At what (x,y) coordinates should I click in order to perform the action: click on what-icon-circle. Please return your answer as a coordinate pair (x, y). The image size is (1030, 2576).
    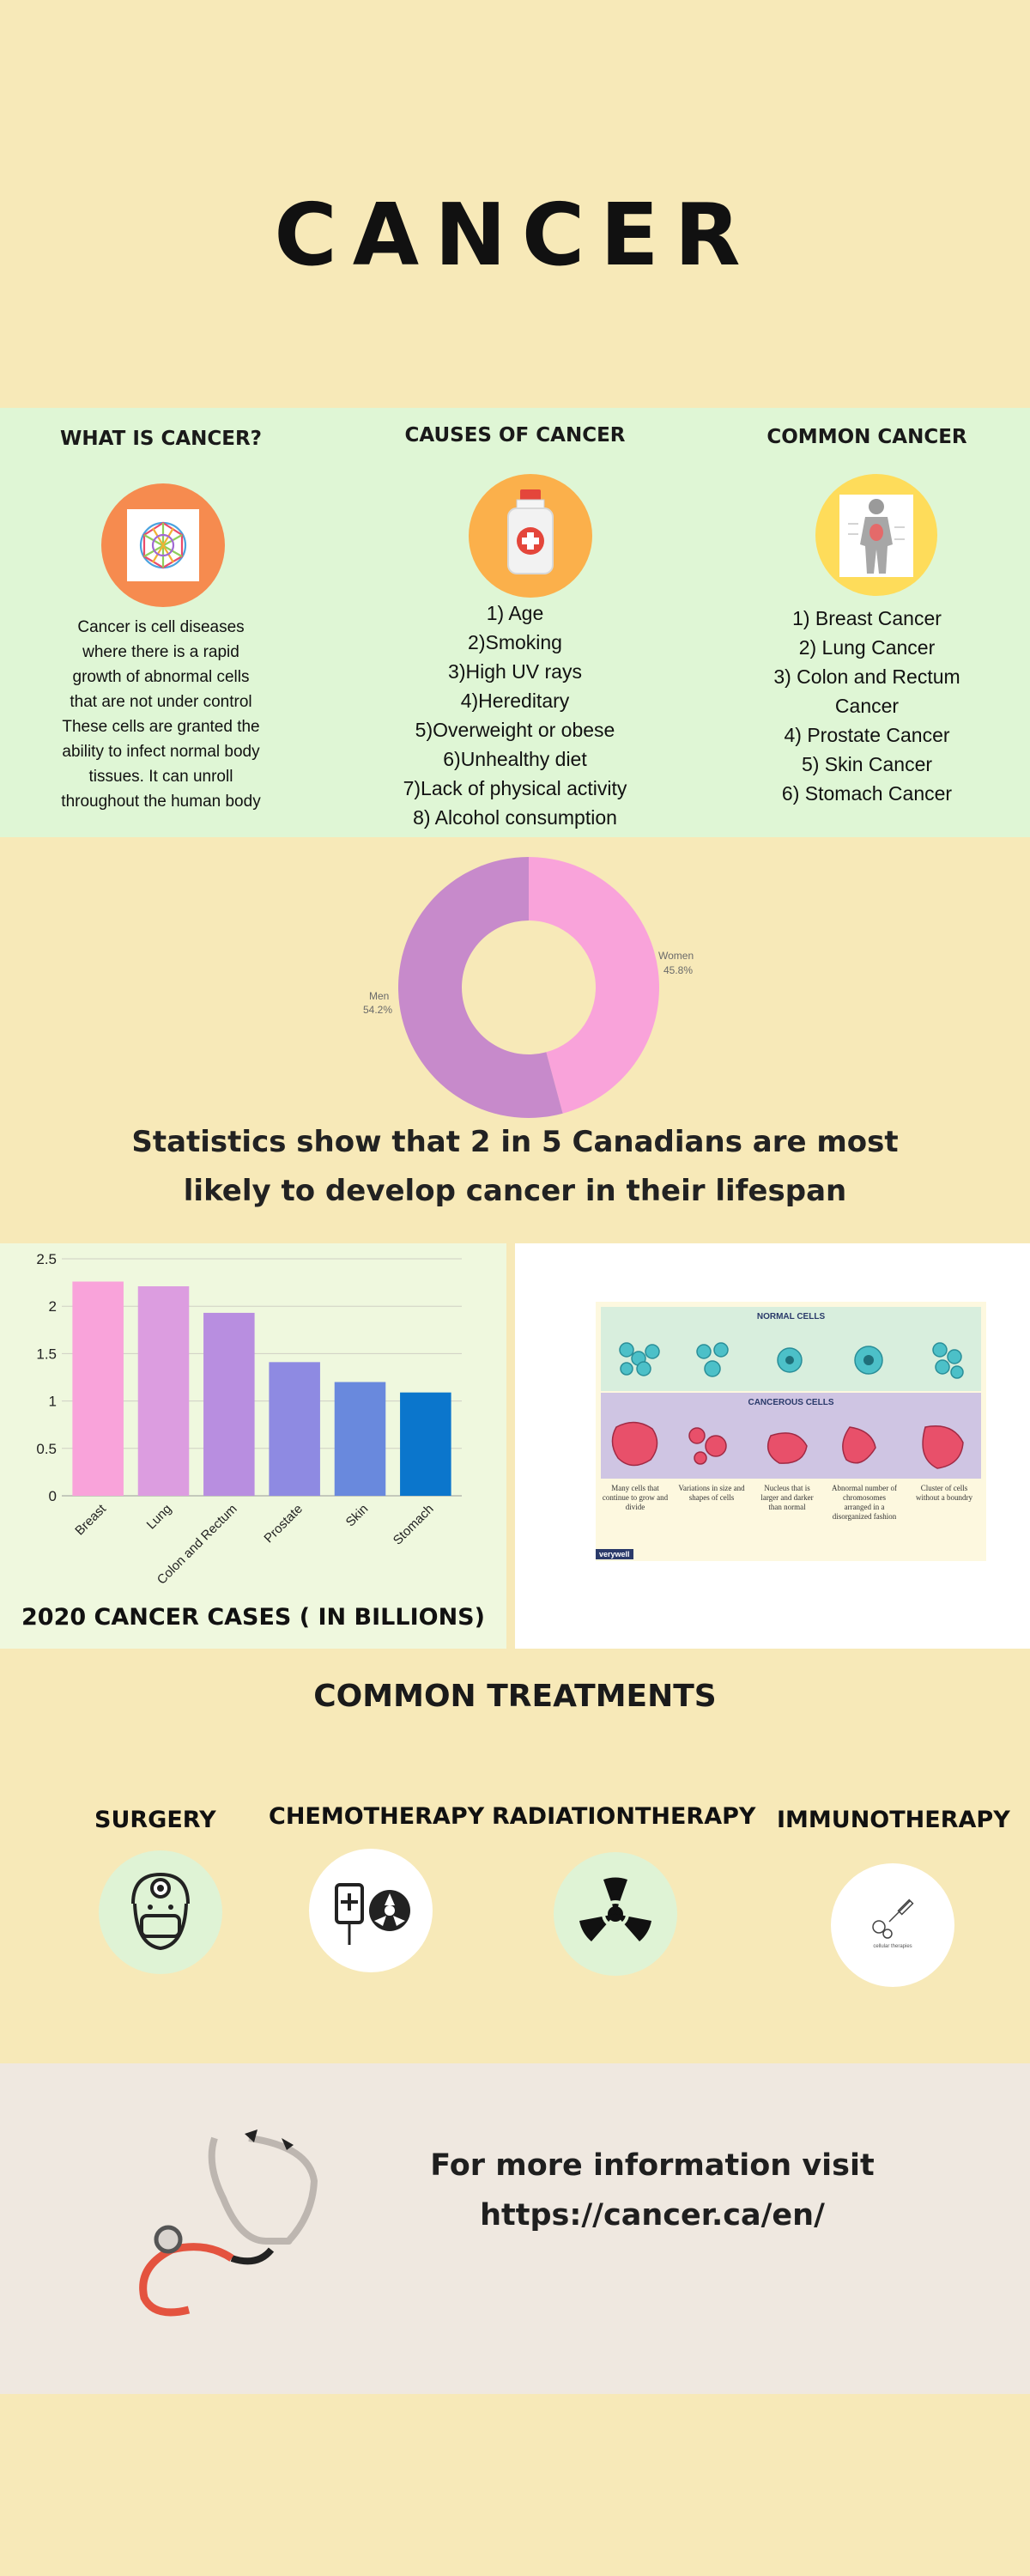
    Looking at the image, I should click on (163, 545).